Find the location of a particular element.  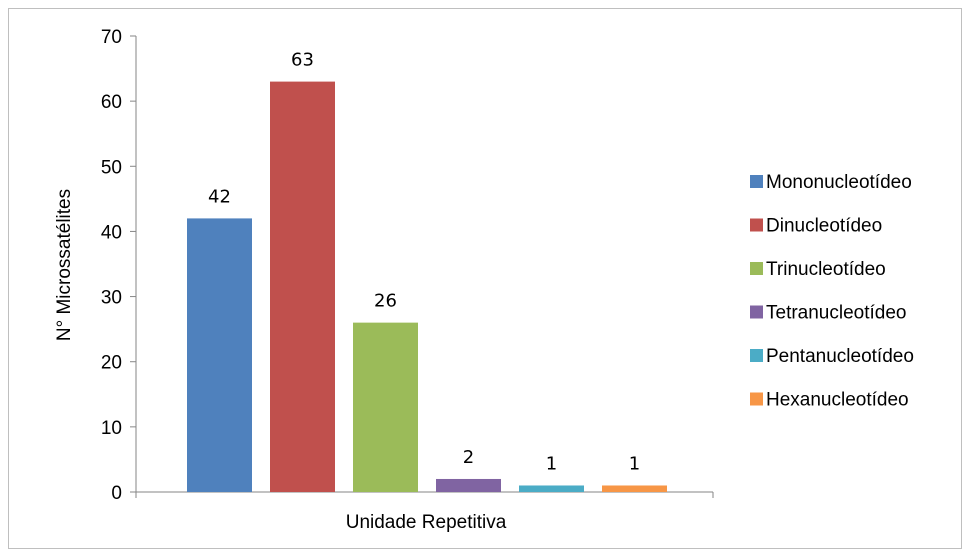

y-tick-label: 60 is located at coordinates (111, 102).